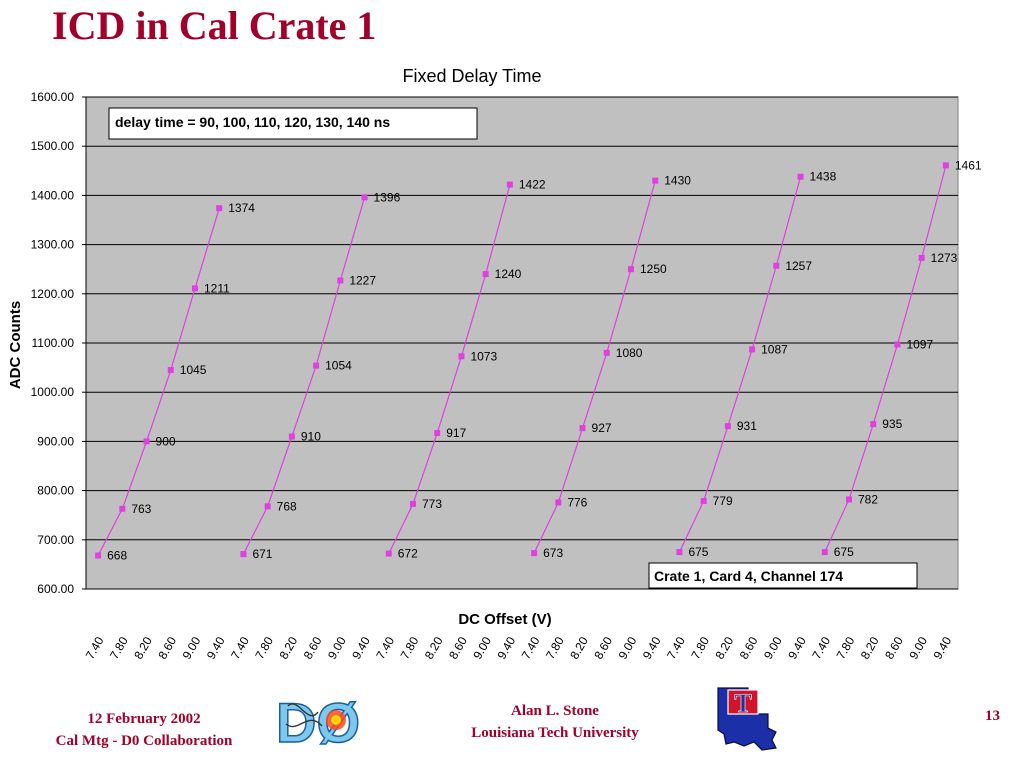  What do you see at coordinates (53, 245) in the screenshot?
I see `y-tick-label: 1300.00` at bounding box center [53, 245].